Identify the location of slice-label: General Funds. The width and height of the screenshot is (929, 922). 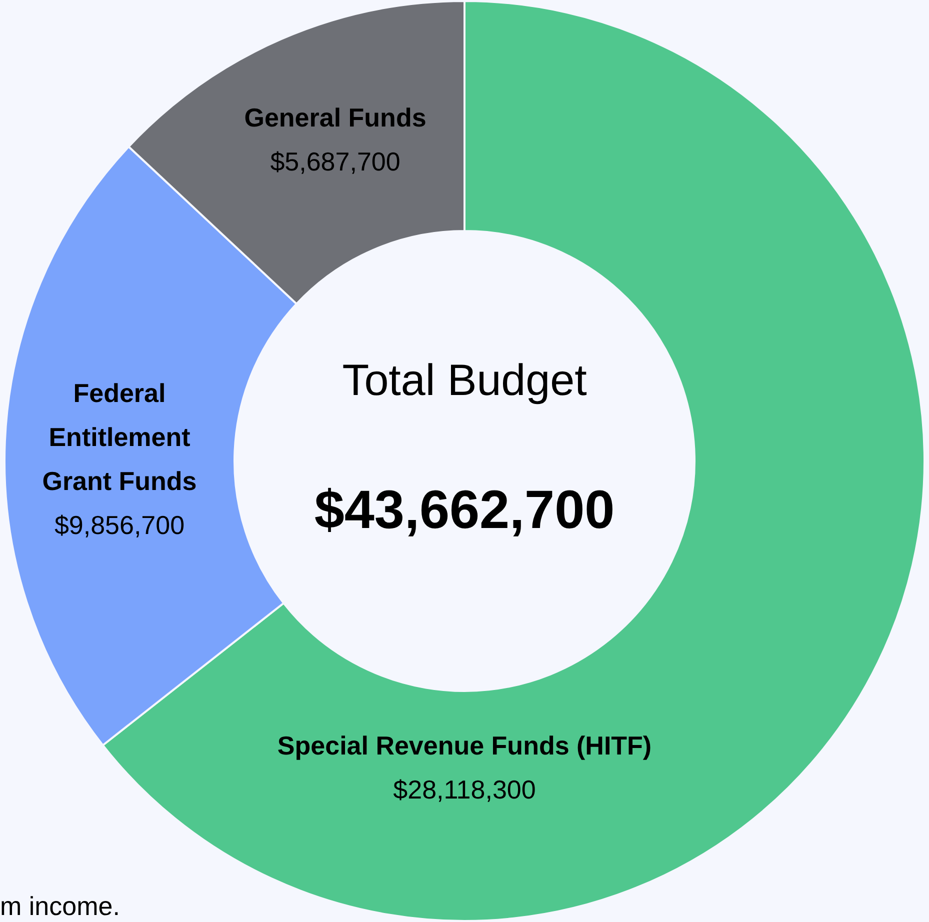
(335, 117).